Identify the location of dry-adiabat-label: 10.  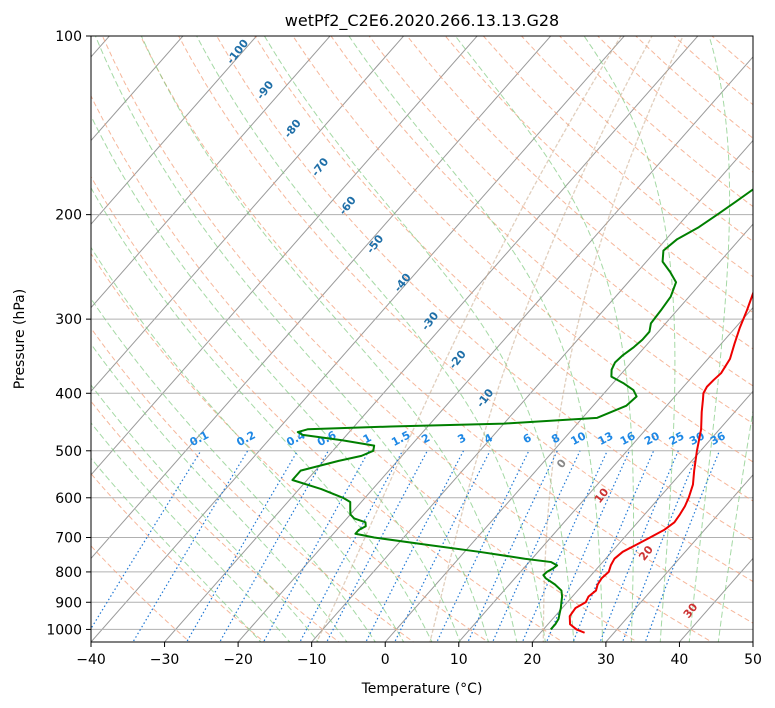
(602, 495).